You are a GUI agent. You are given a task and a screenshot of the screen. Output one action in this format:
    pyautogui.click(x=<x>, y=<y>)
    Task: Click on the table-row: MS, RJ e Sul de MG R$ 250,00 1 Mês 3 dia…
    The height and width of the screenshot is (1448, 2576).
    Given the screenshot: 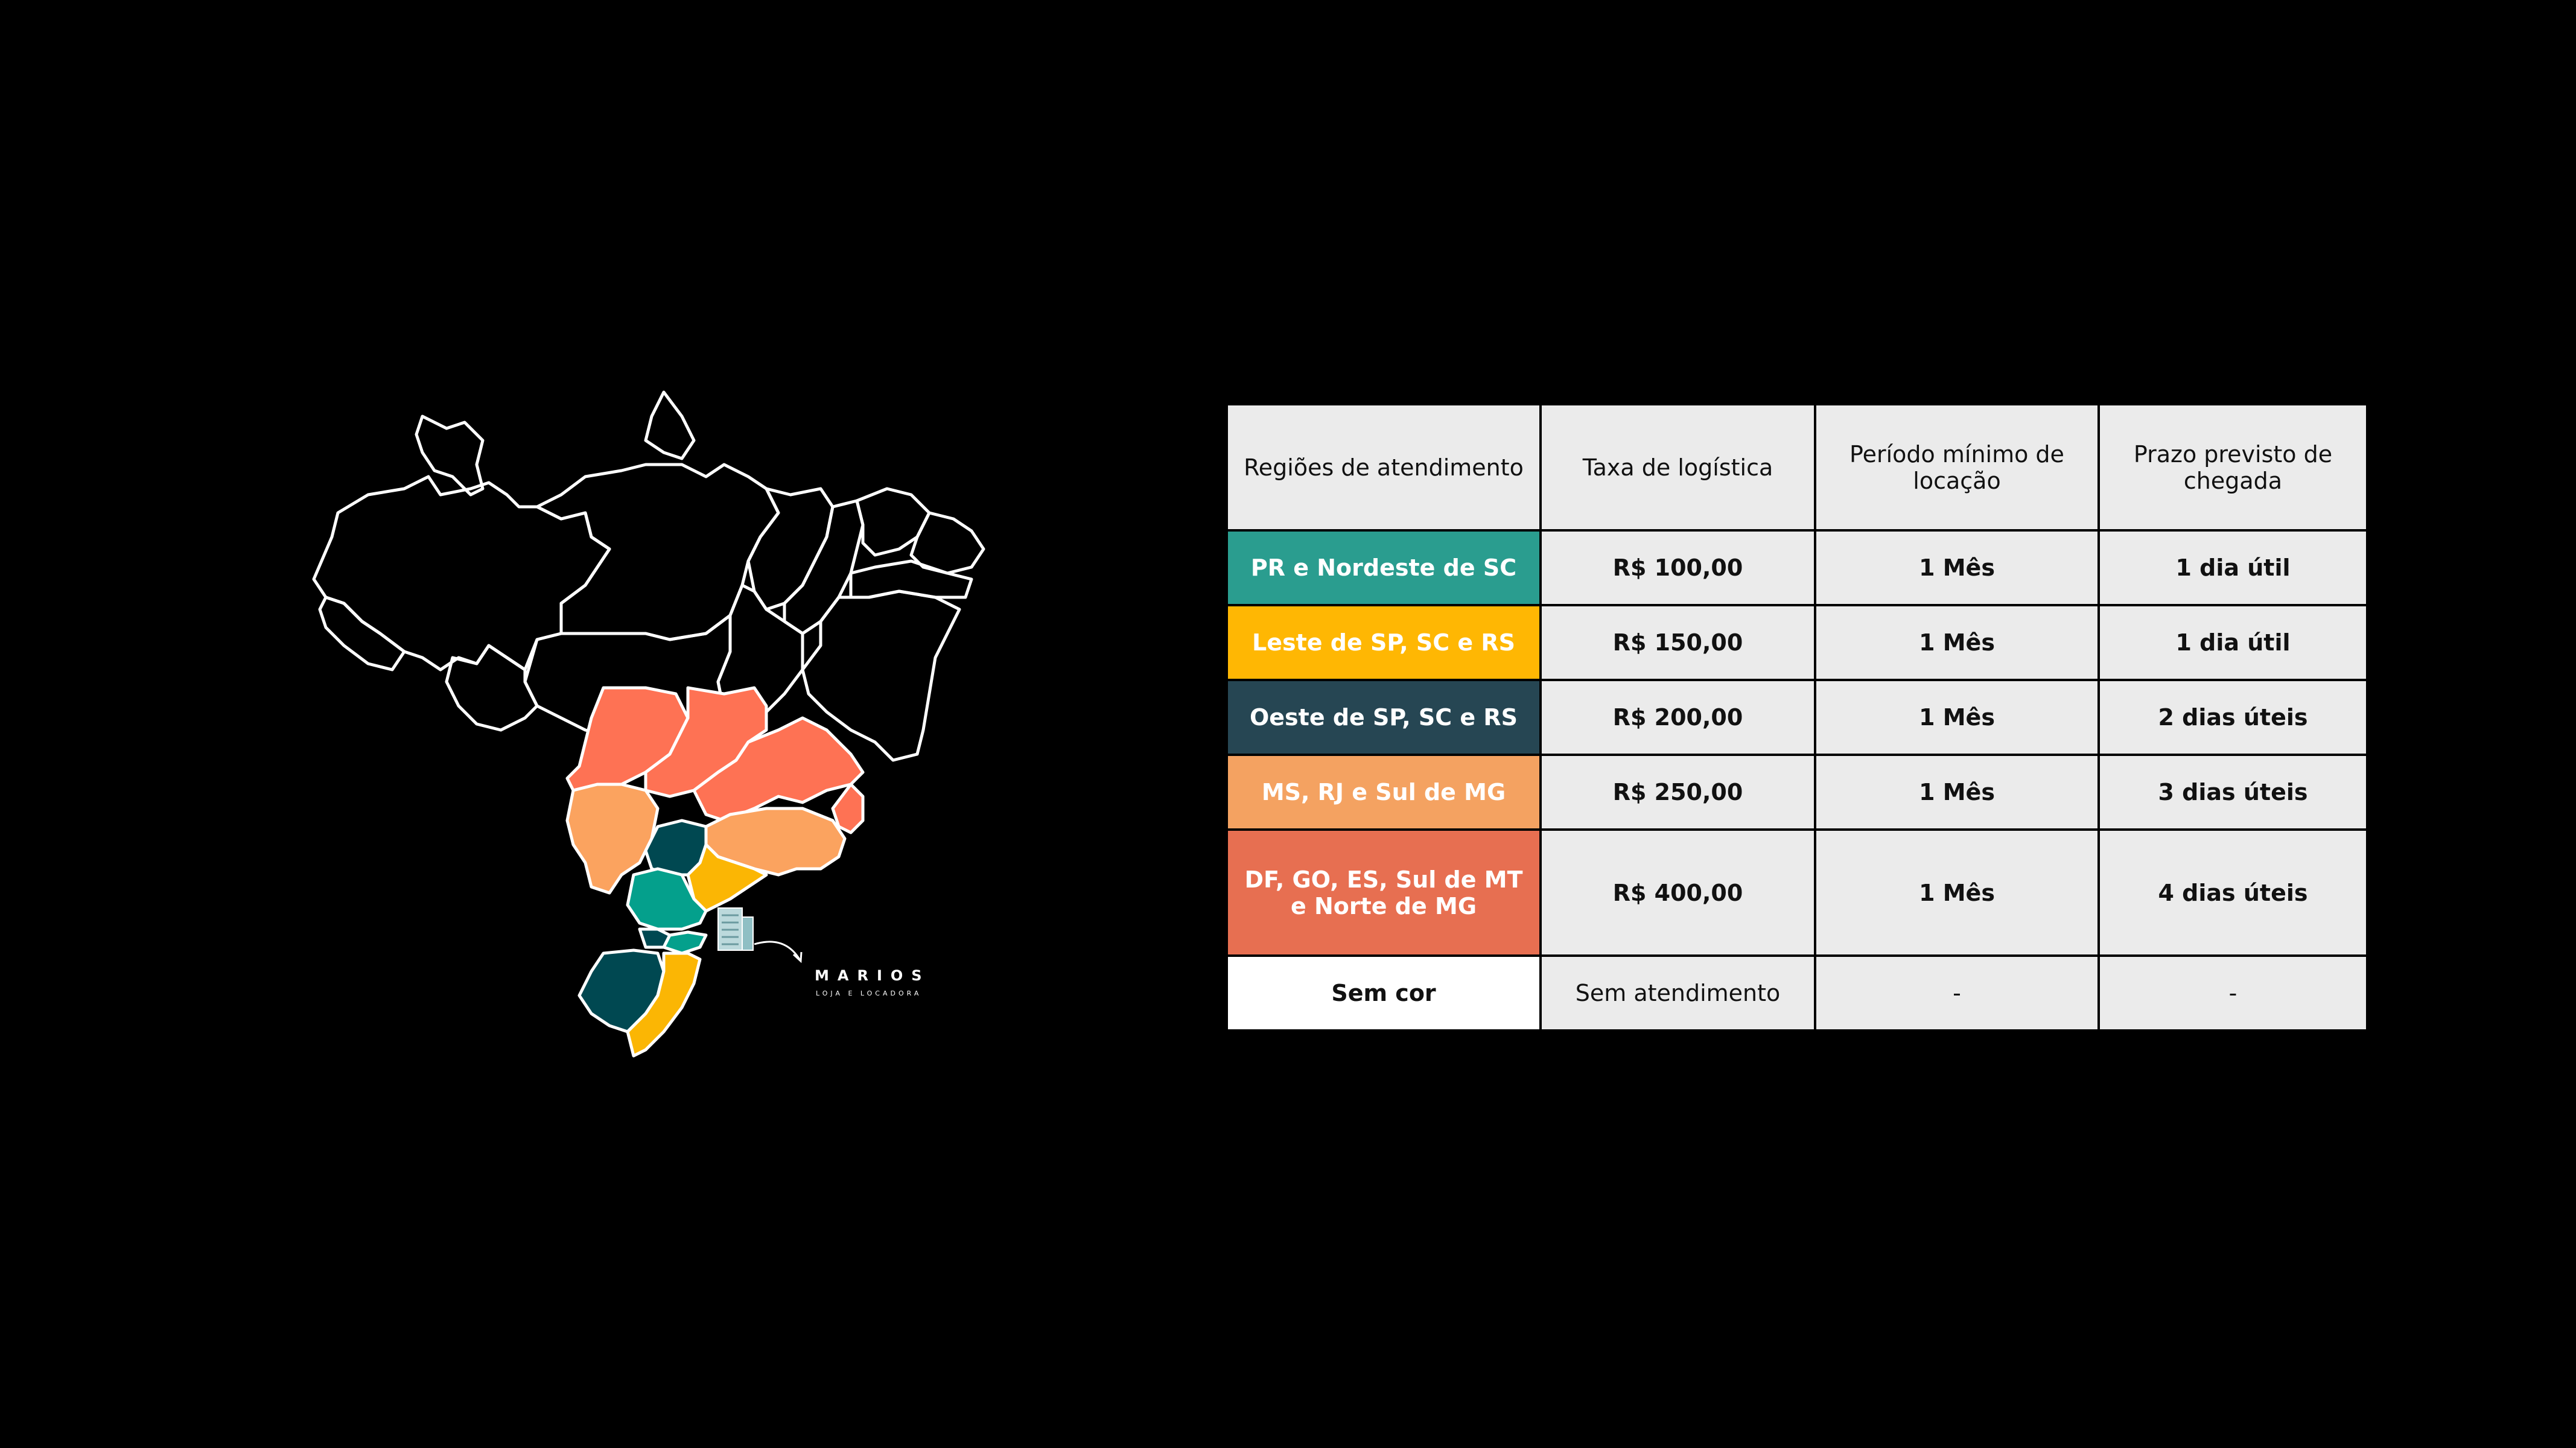 What is the action you would take?
    pyautogui.click(x=1797, y=793)
    